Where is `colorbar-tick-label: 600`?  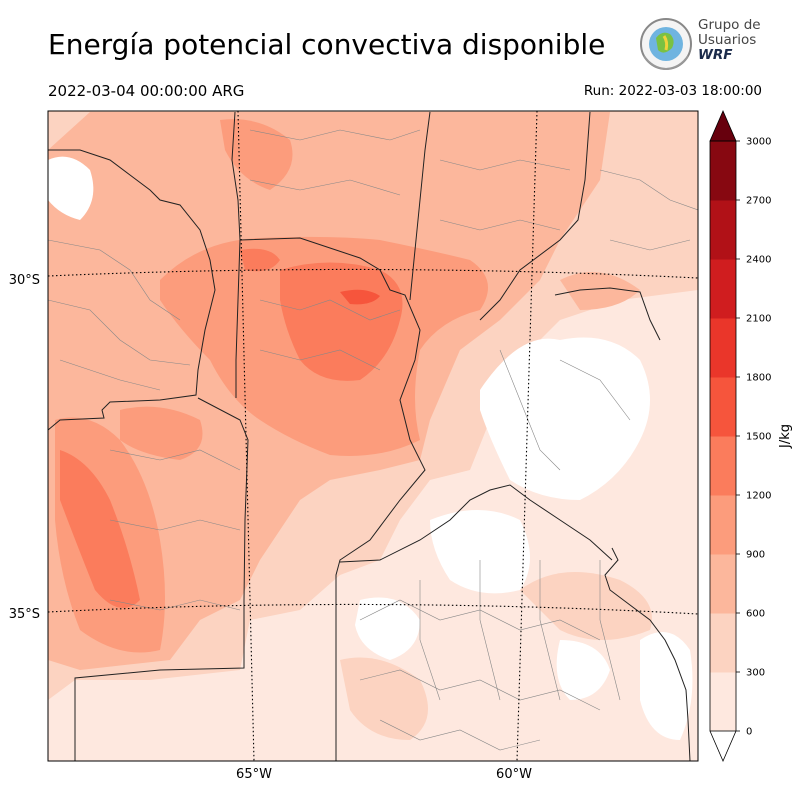 colorbar-tick-label: 600 is located at coordinates (755, 614).